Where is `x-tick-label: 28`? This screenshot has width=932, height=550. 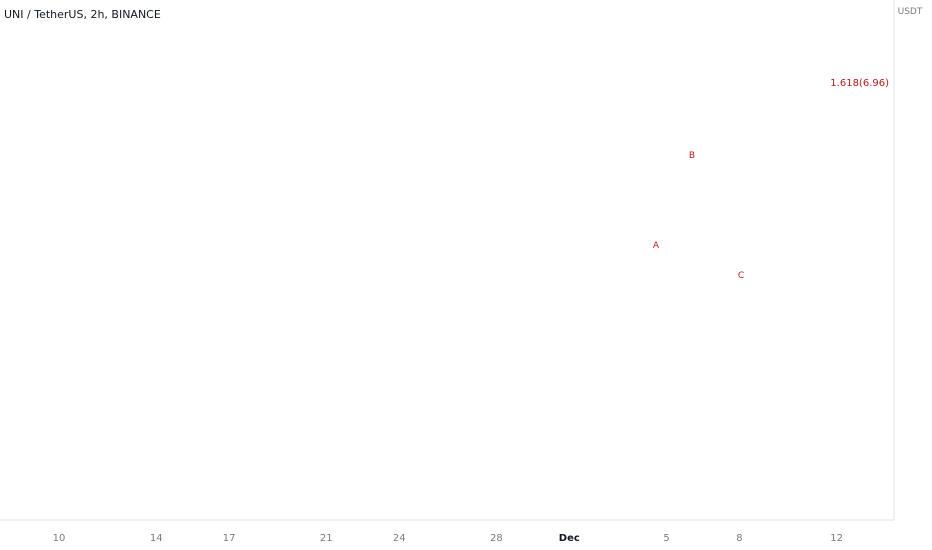
x-tick-label: 28 is located at coordinates (496, 538).